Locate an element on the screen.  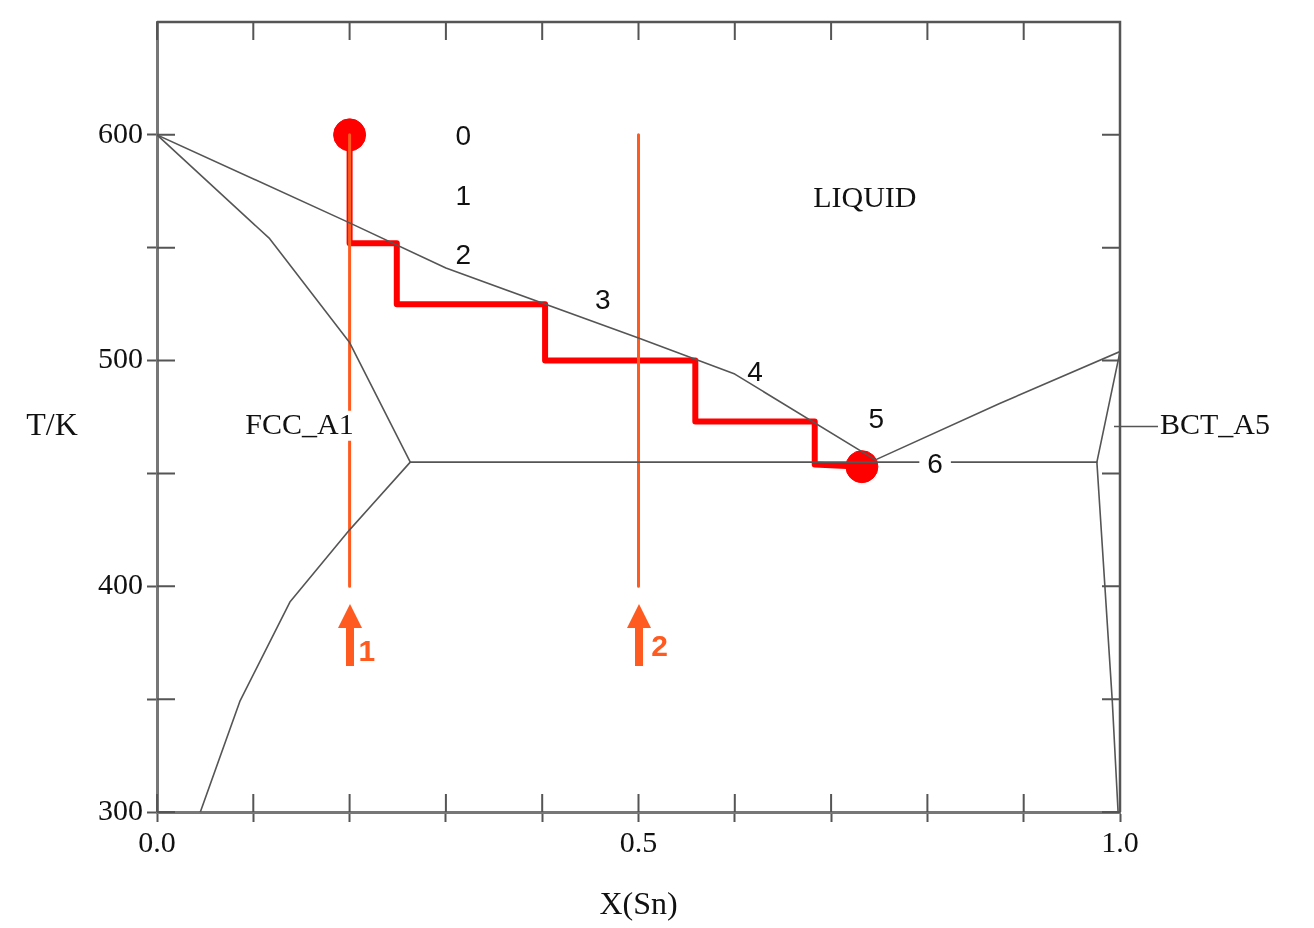
y-tick-label: 400 is located at coordinates (120, 584).